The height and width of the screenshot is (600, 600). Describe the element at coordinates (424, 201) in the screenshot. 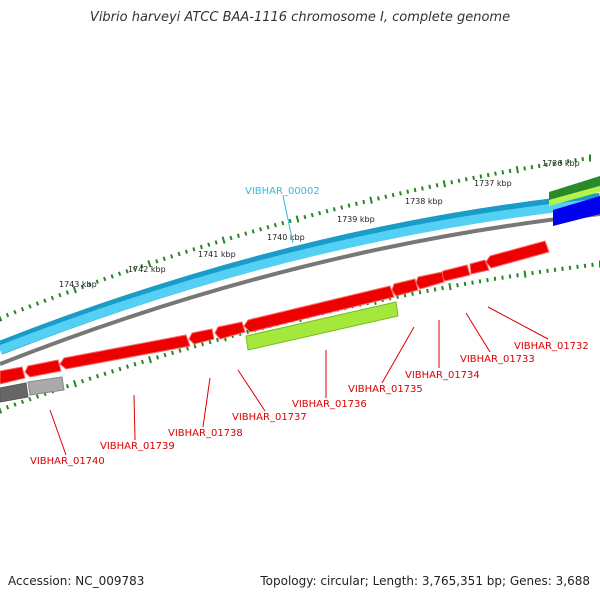

I see `tick-label-1738: 1738 kbp` at that location.